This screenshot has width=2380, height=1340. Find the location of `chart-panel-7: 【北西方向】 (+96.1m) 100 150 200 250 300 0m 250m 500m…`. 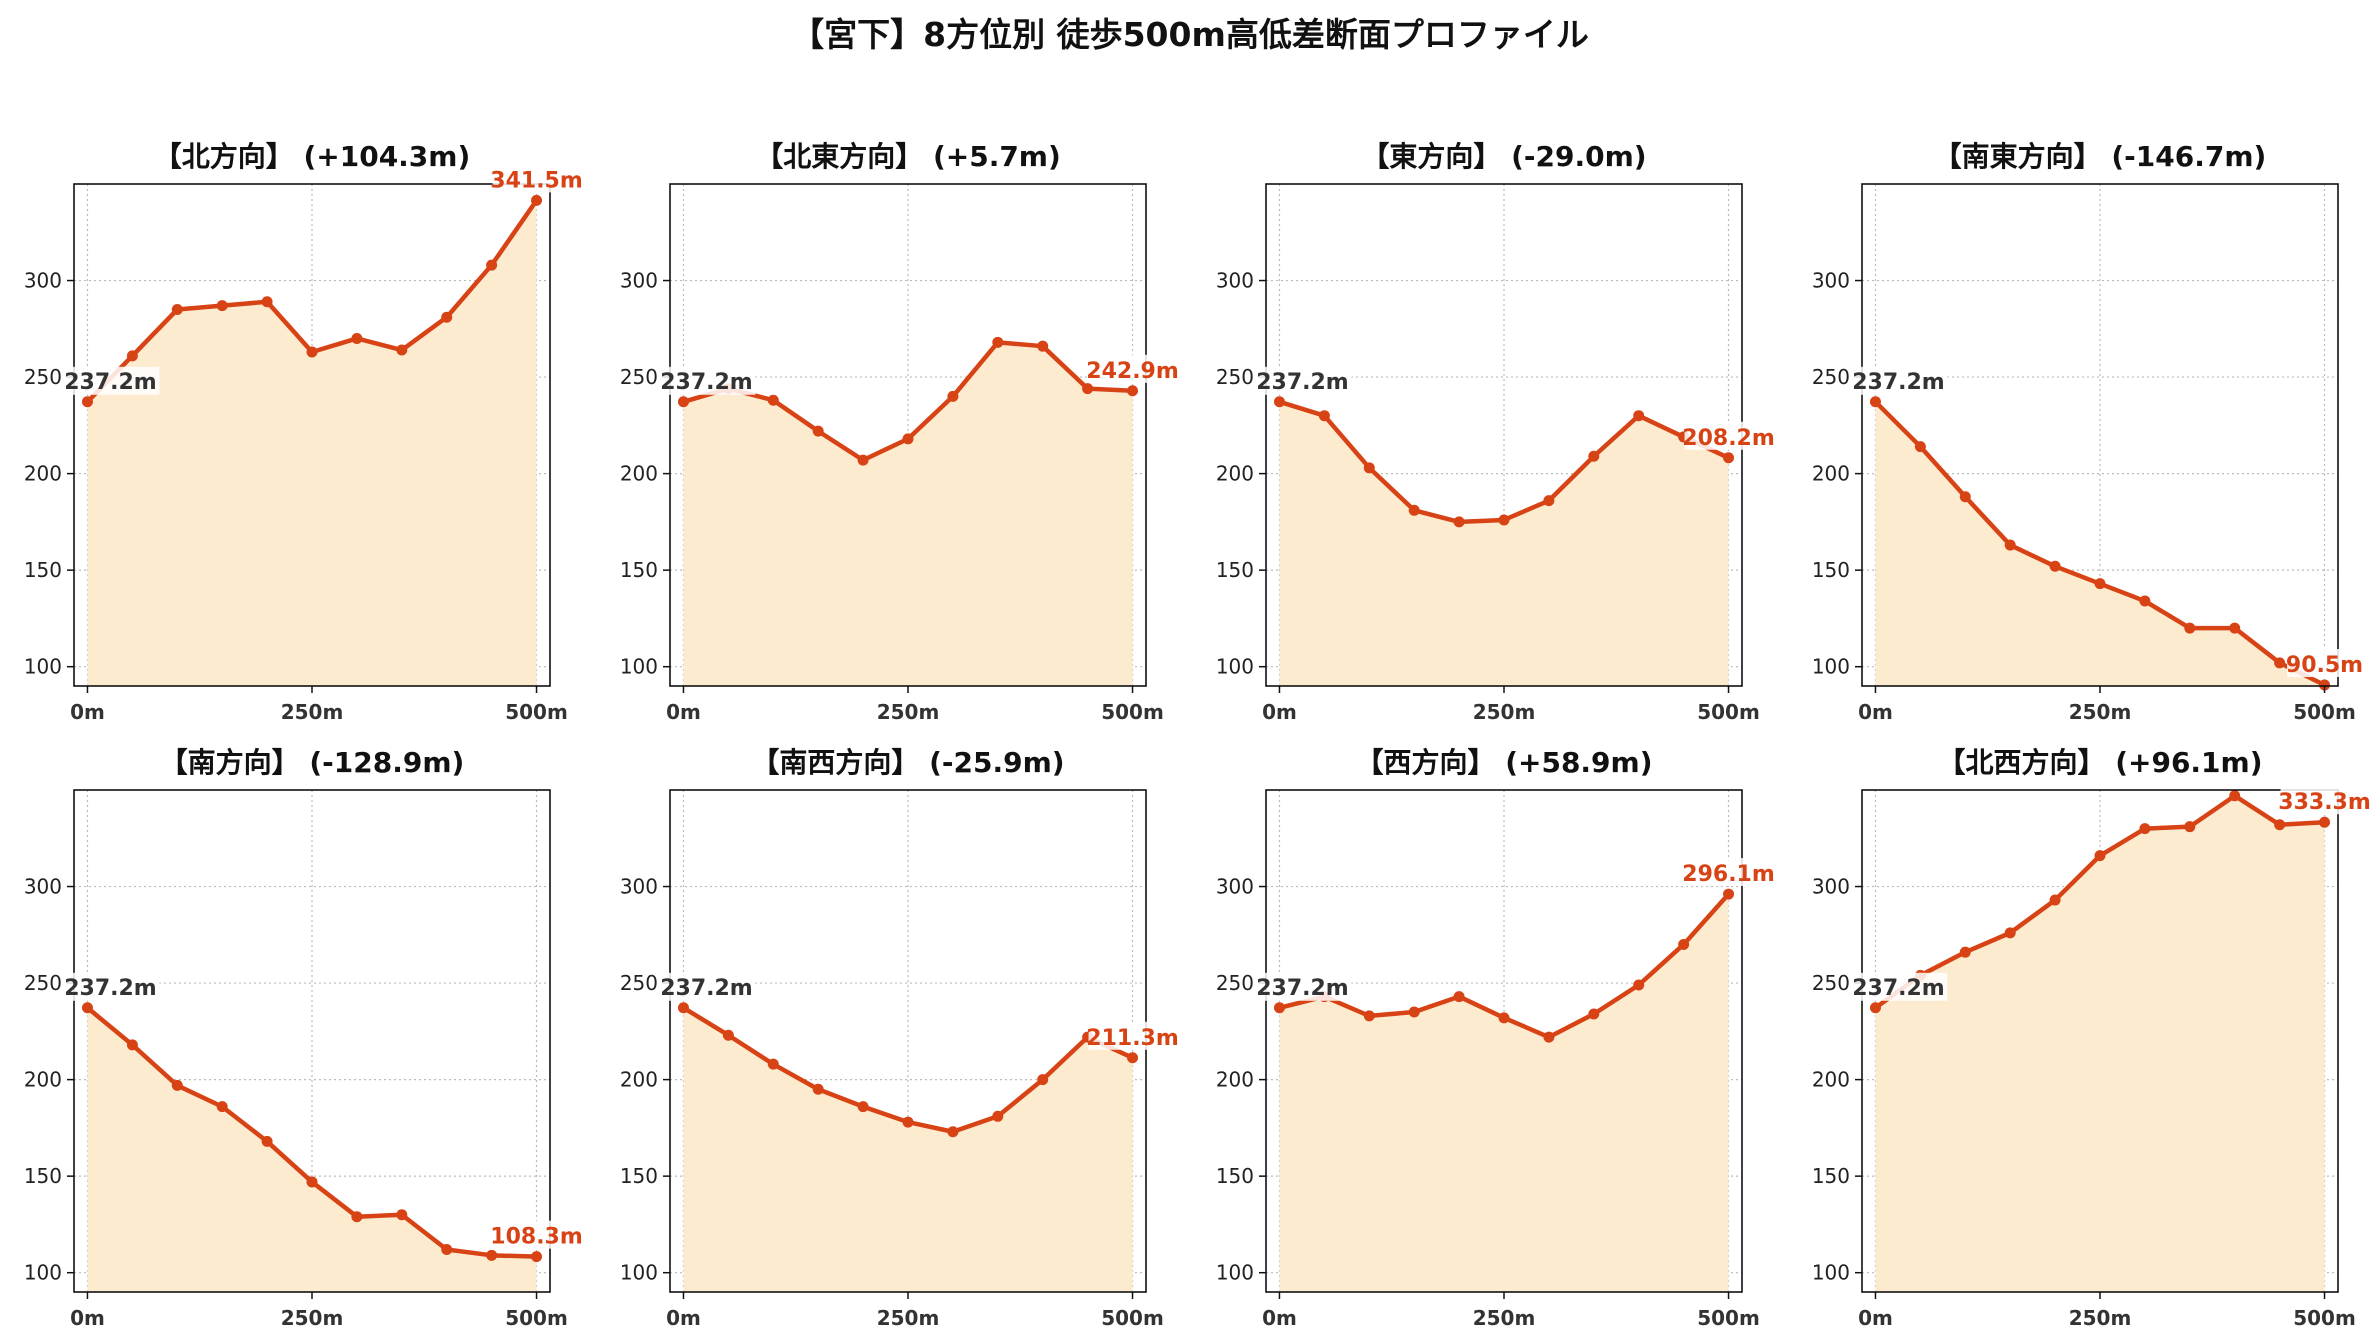

chart-panel-7: 【北西方向】 (+96.1m) 100 150 200 250 300 0m 250m 500m… is located at coordinates (2091, 1038).